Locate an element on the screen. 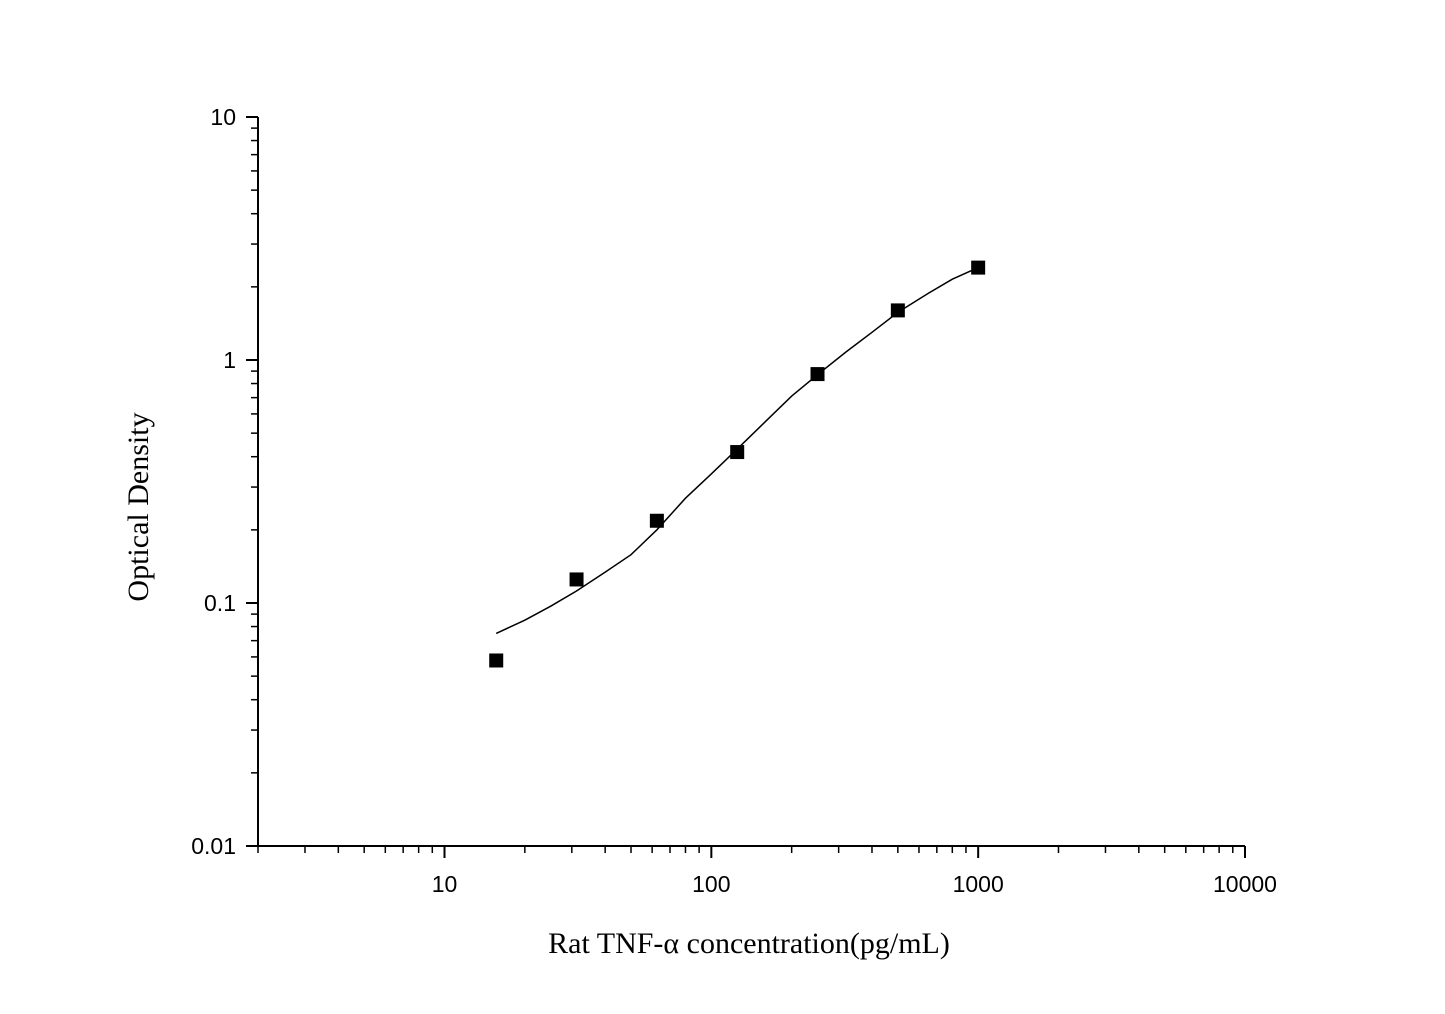  x-tick-label: 10000 is located at coordinates (1245, 884).